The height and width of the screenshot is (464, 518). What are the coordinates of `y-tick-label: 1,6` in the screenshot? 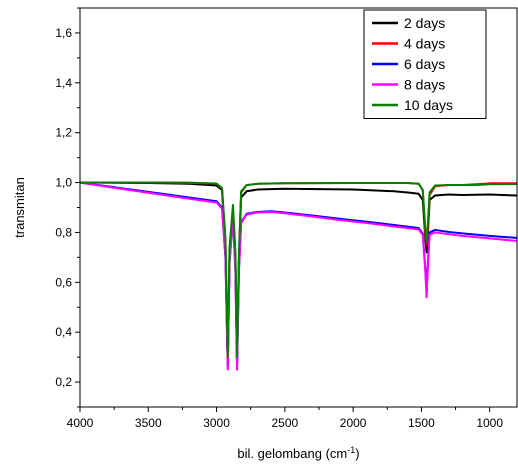 It's located at (63, 33).